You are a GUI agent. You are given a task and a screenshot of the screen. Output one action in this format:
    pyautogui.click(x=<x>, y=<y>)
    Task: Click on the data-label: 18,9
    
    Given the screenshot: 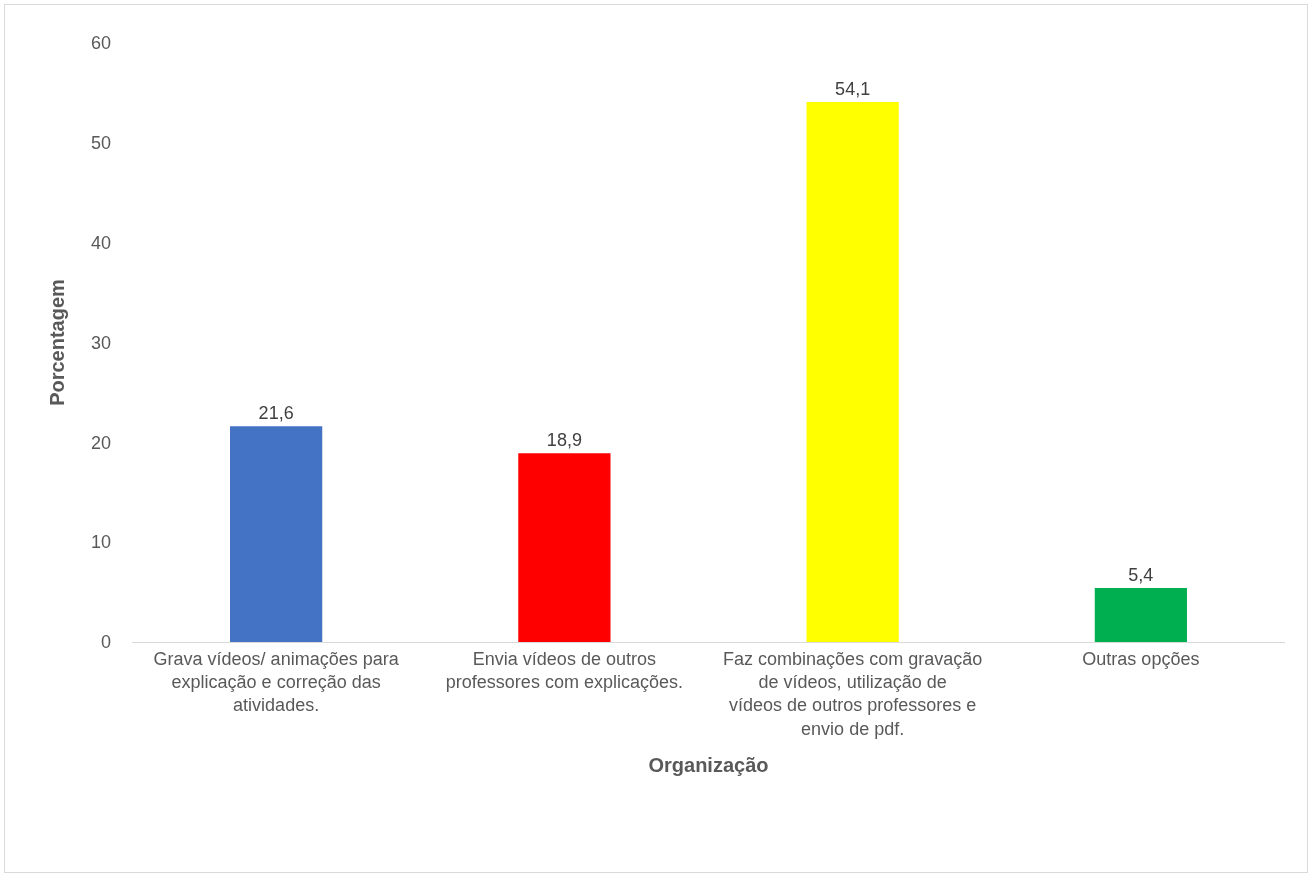 What is the action you would take?
    pyautogui.click(x=564, y=440)
    